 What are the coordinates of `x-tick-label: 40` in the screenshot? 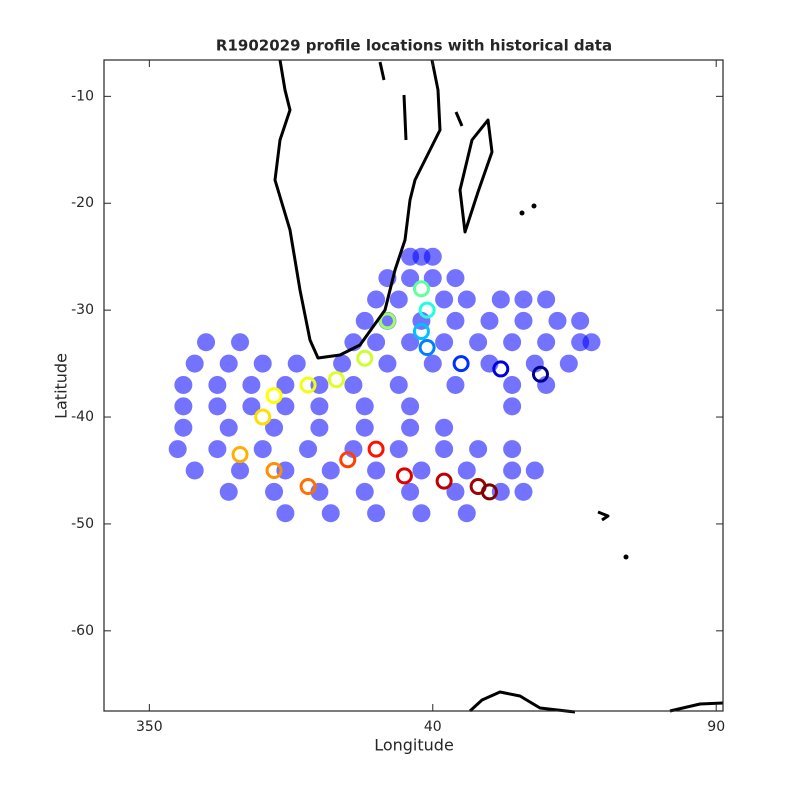 It's located at (433, 727).